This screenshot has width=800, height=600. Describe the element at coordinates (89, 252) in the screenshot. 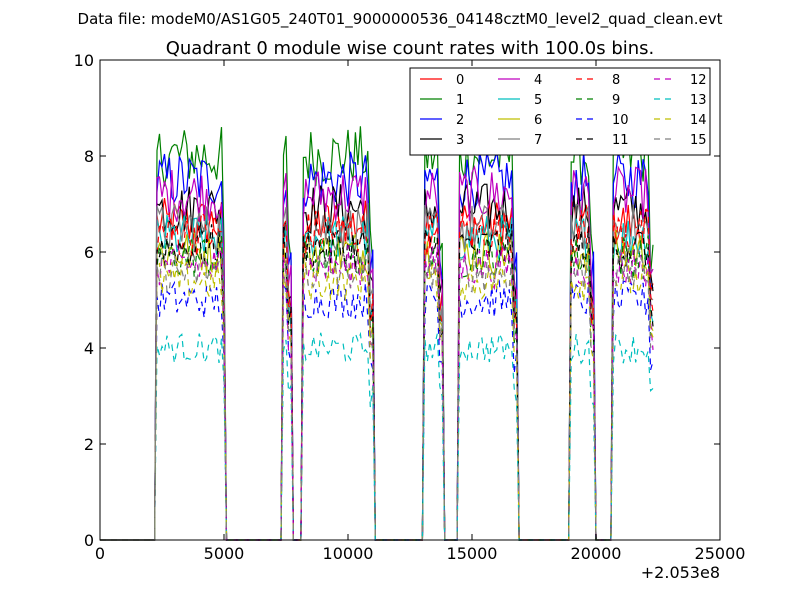

I see `y-tick-label: 6` at that location.